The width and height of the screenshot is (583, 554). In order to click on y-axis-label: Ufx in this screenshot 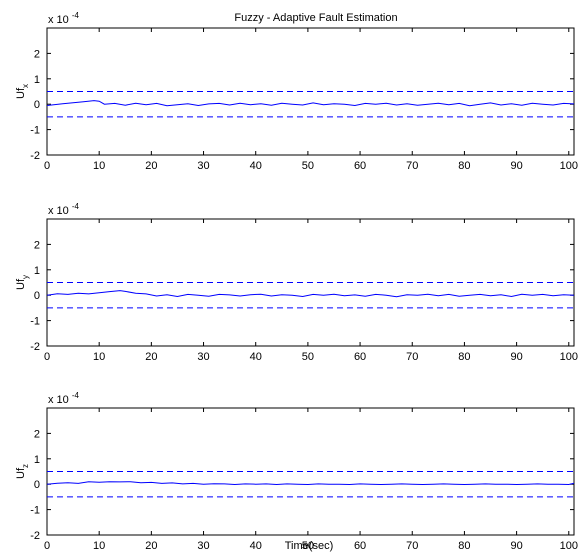, I will do `click(22, 91)`.